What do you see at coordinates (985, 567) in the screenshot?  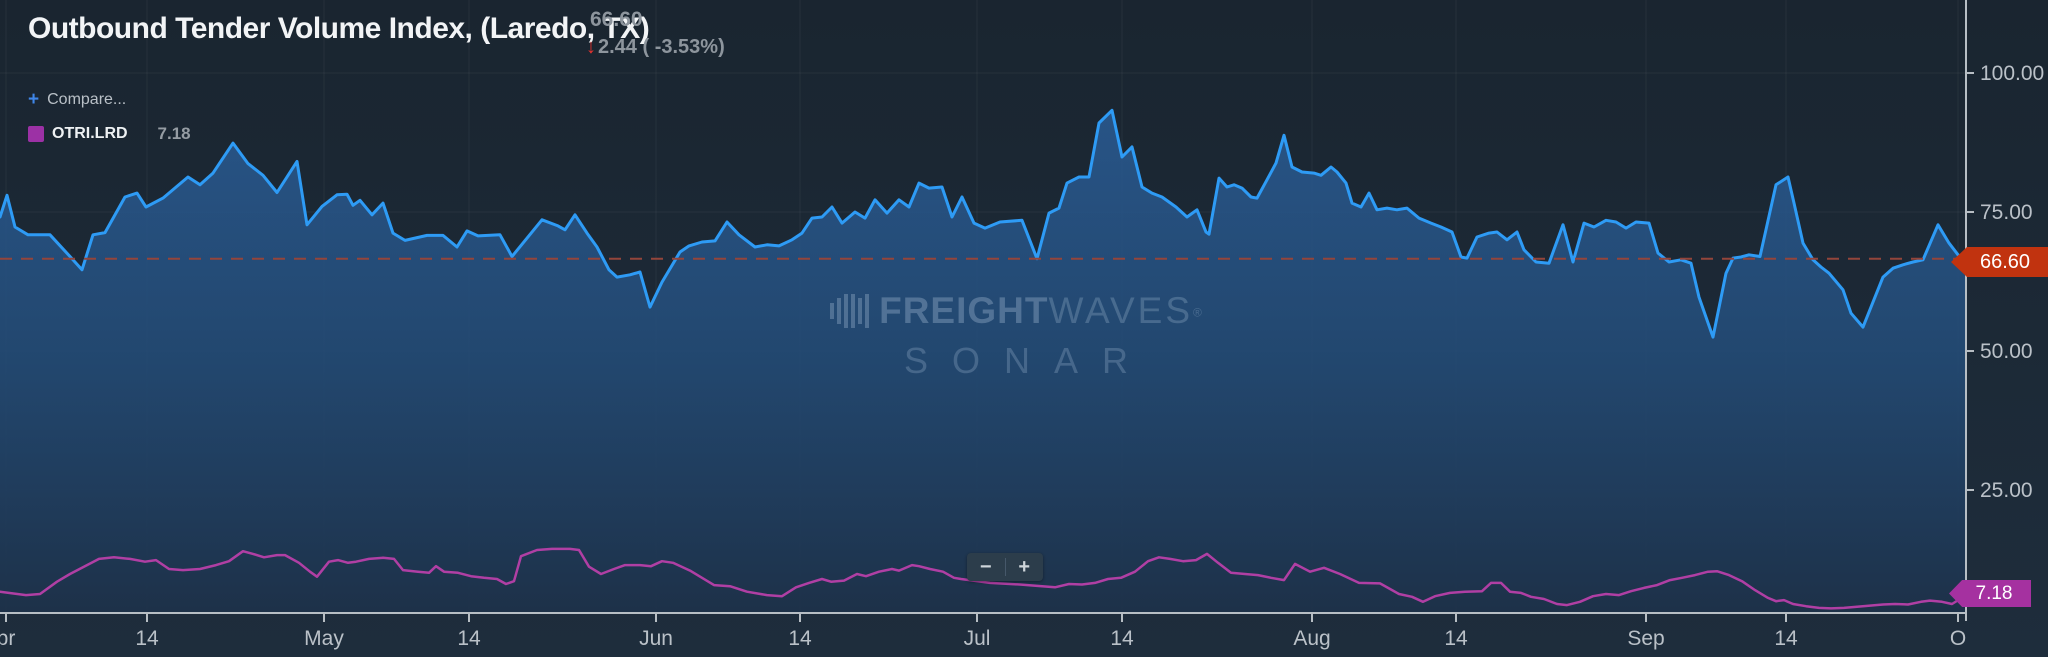 I see `zoom-out-button: −` at bounding box center [985, 567].